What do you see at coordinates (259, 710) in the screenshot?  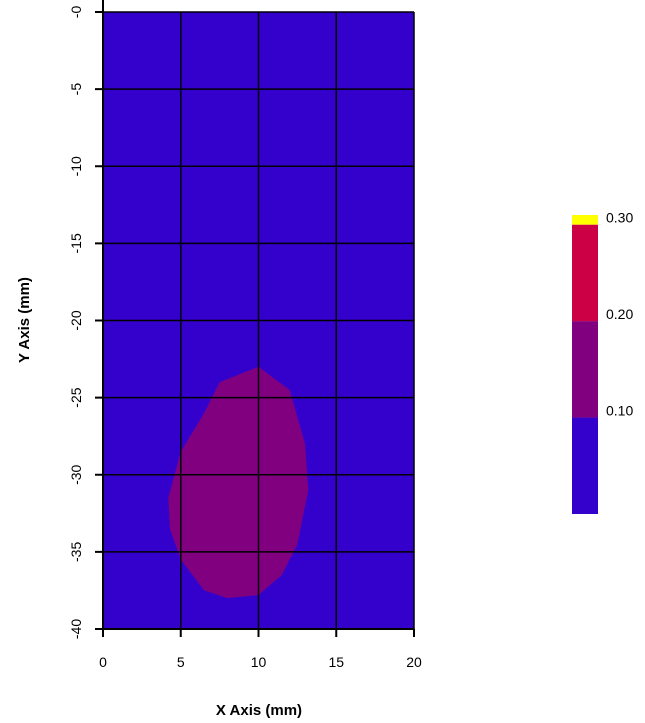 I see `x-axis-title: X Axis (mm)` at bounding box center [259, 710].